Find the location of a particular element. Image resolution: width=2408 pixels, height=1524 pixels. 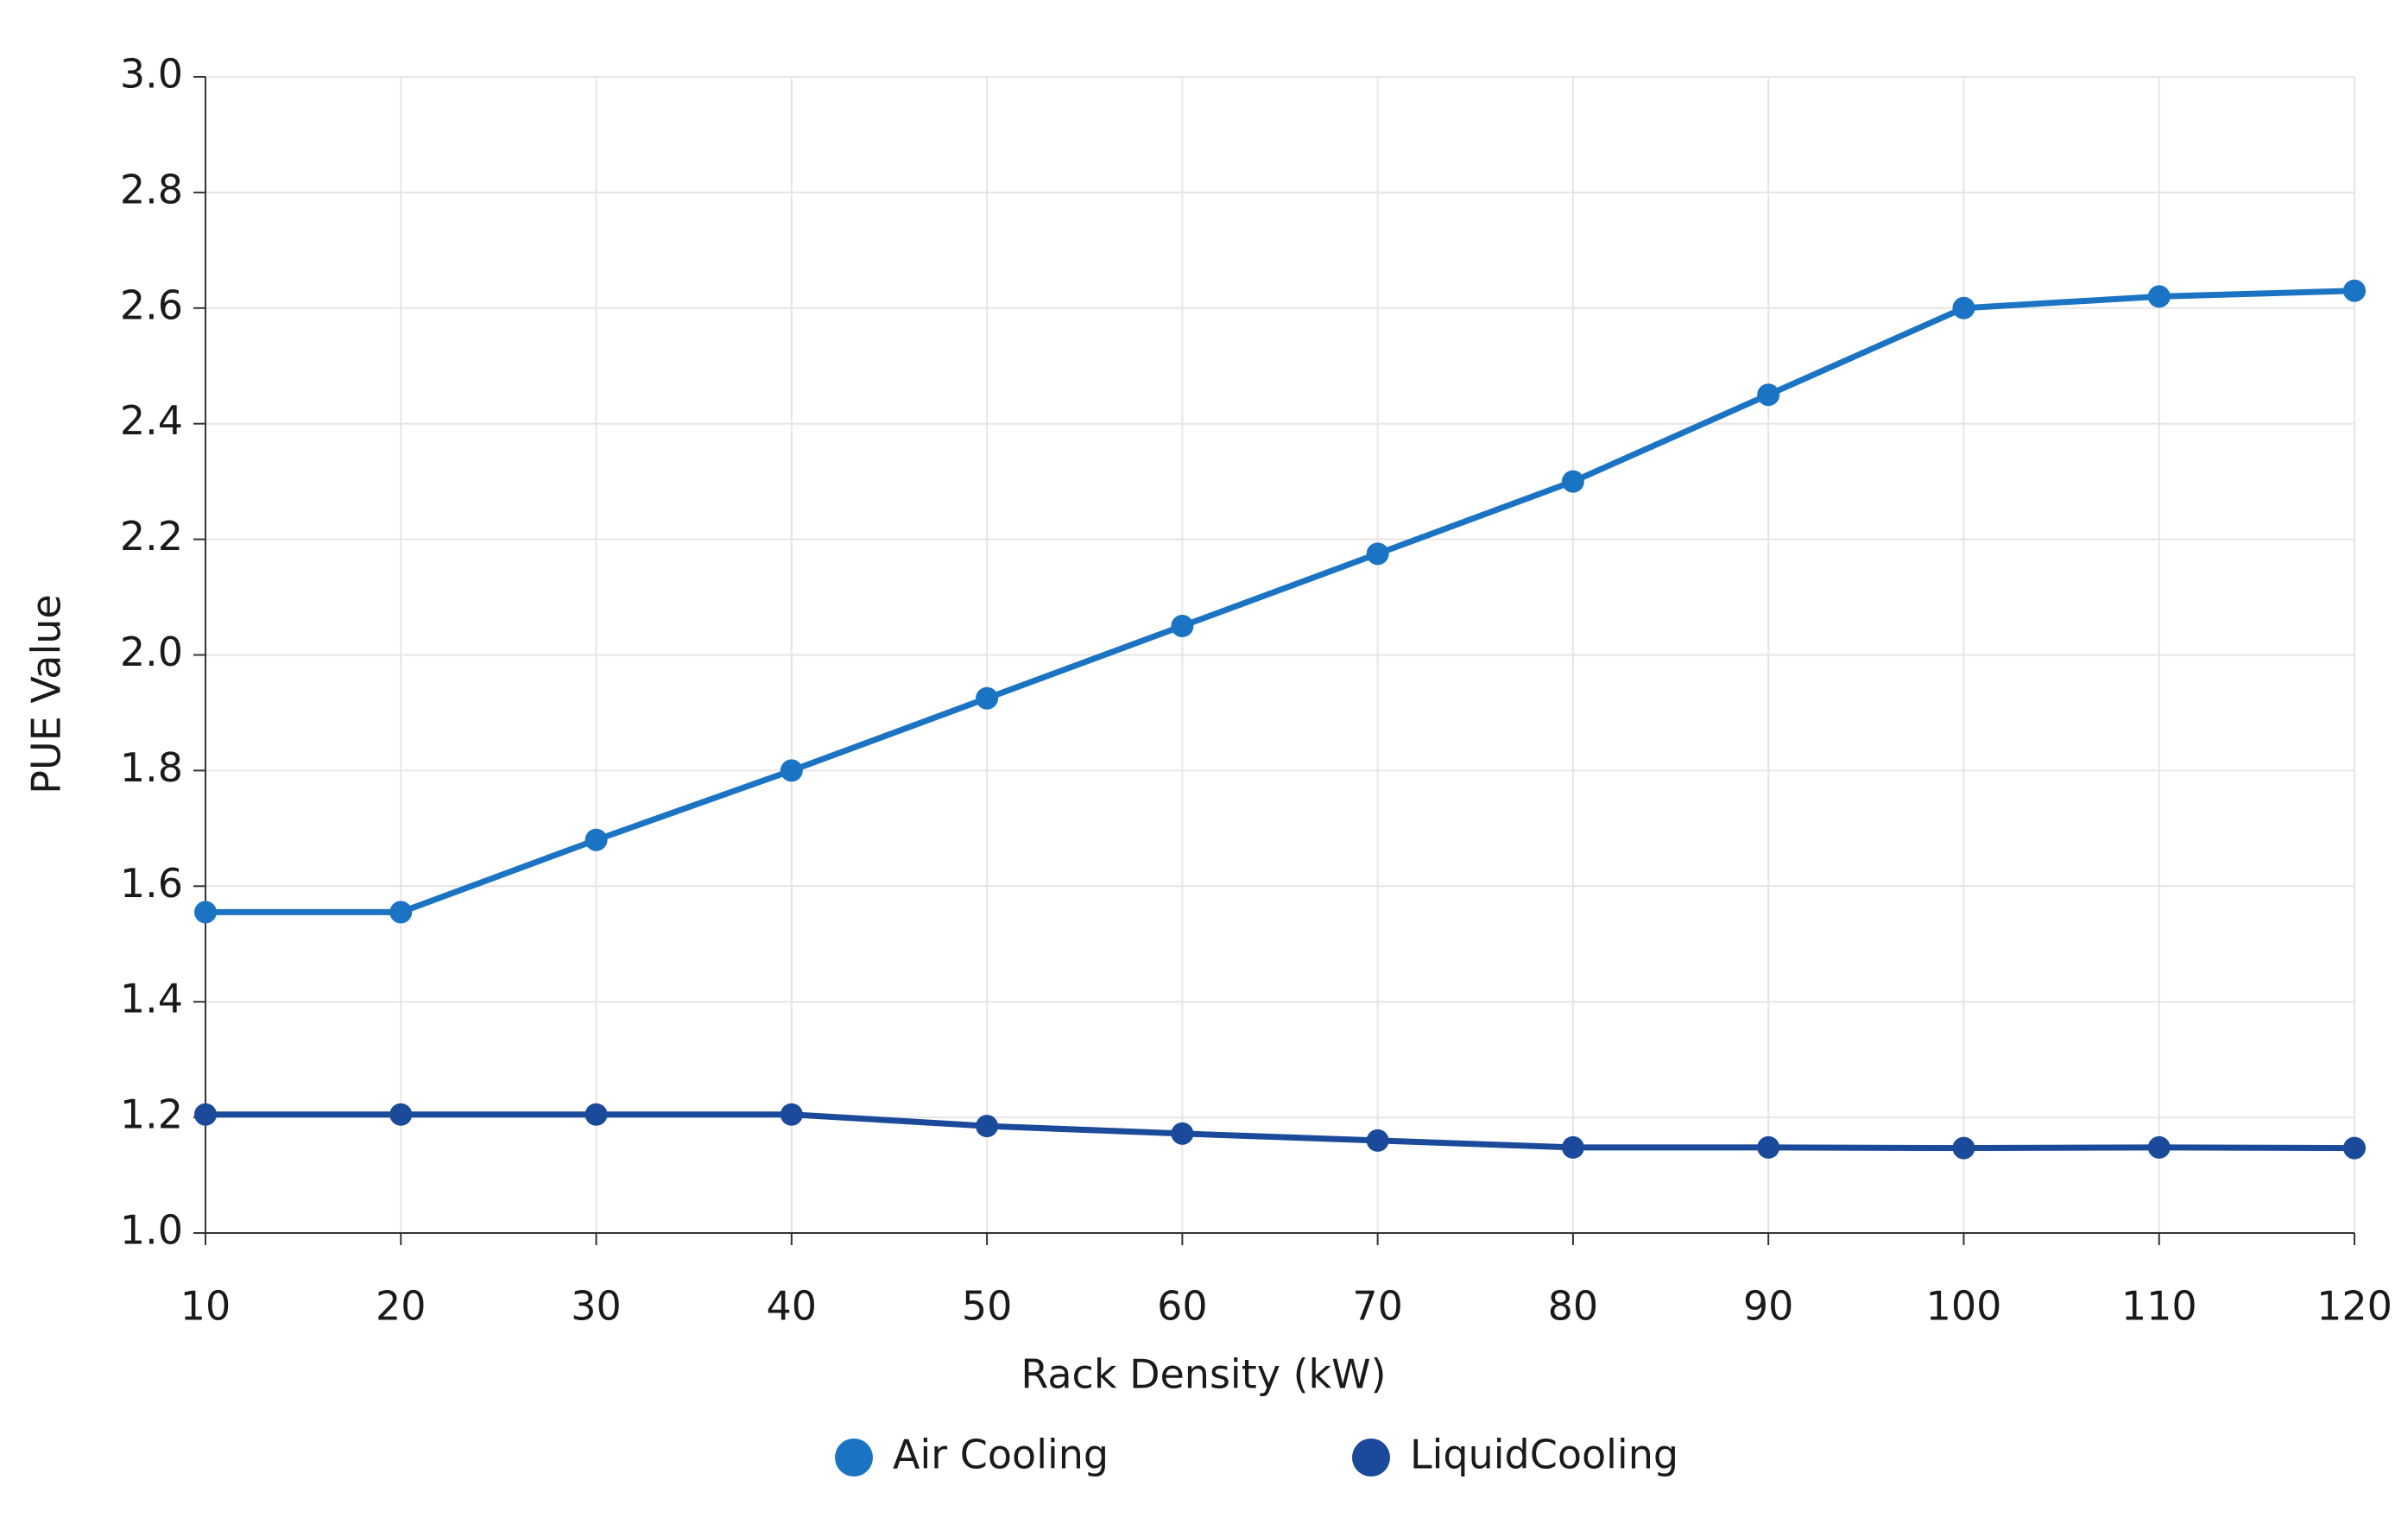

legend-label: LiquidCooling is located at coordinates (1544, 1455).